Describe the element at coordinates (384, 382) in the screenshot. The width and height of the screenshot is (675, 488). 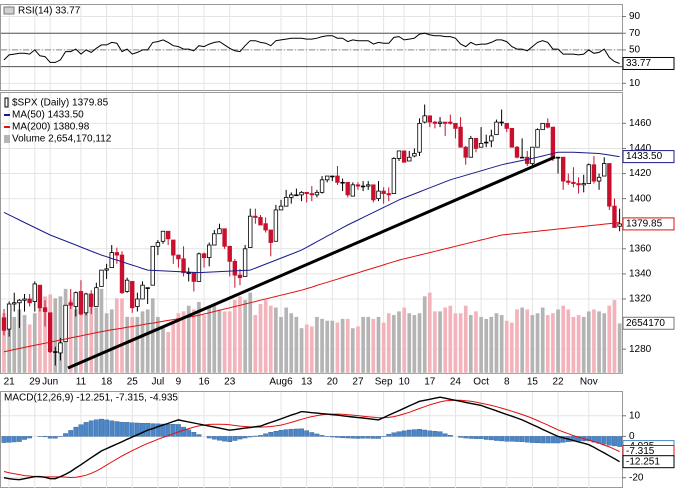
I see `x-tick-label: Sep` at that location.